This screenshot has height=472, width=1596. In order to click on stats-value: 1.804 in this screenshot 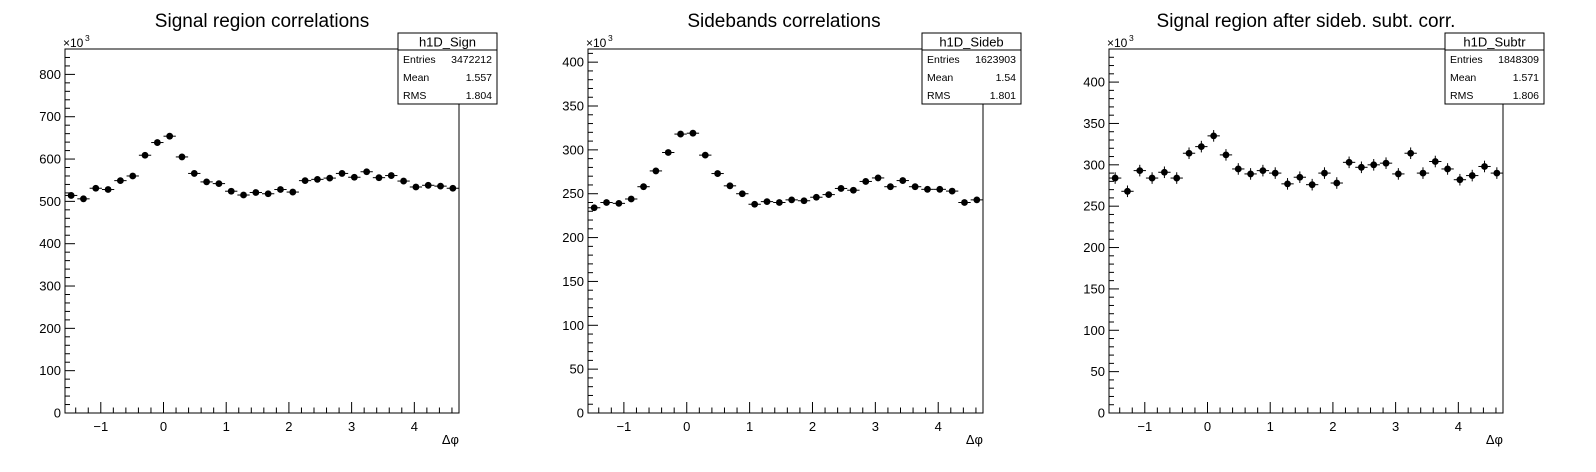, I will do `click(479, 96)`.